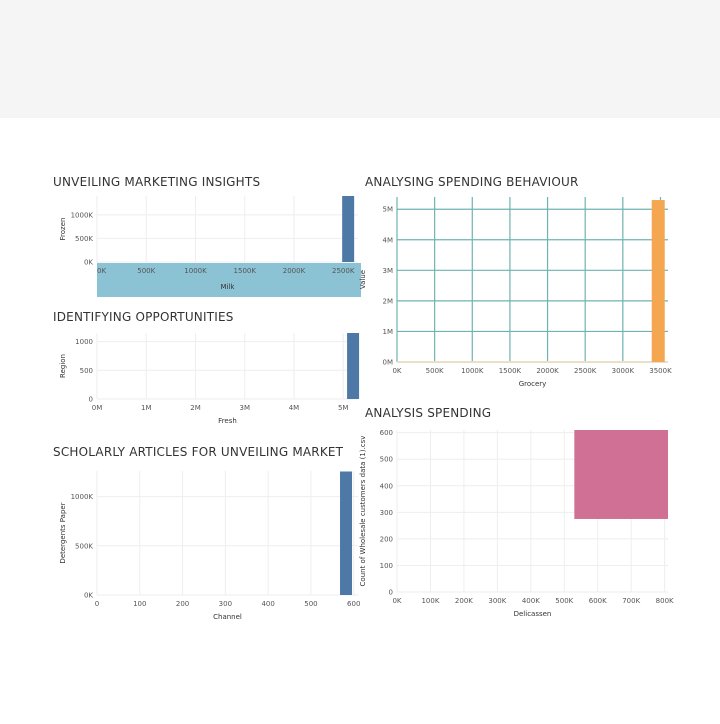 This screenshot has width=720, height=724. I want to click on x-tick-label: 800K, so click(665, 601).